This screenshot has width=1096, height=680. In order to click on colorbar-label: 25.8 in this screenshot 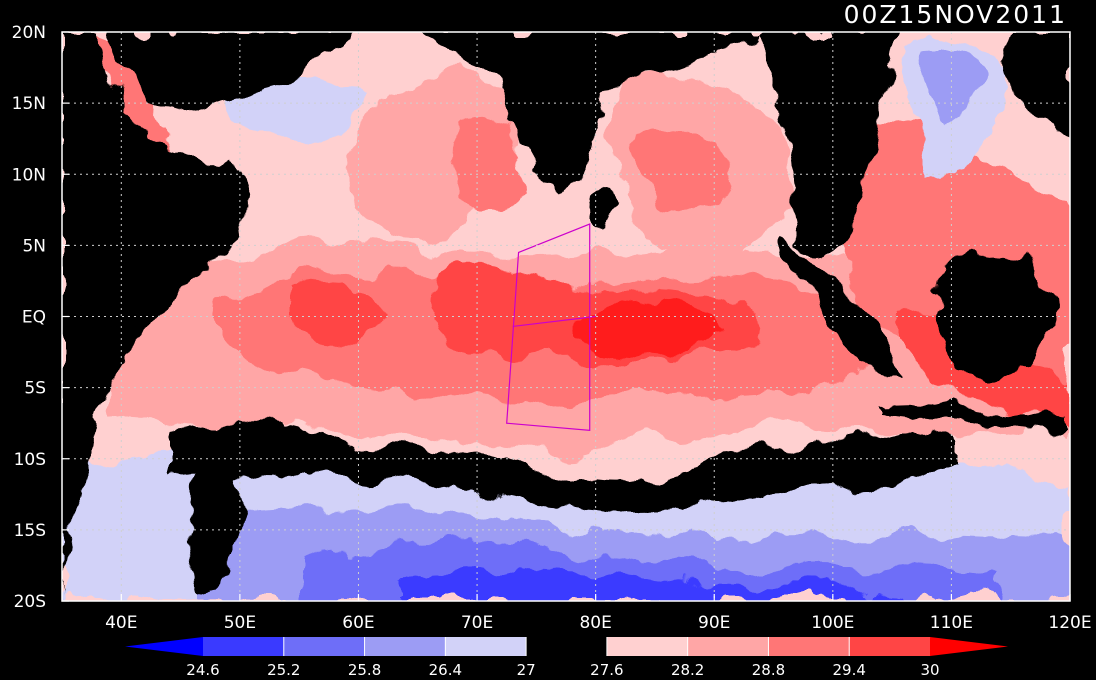, I will do `click(364, 670)`.